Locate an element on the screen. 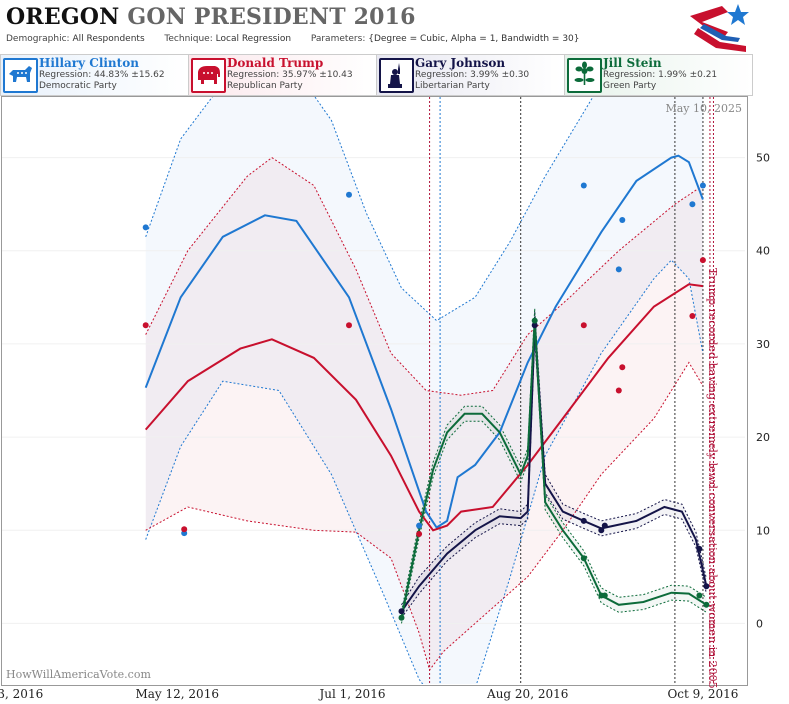 Image resolution: width=789 pixels, height=704 pixels. y-tick-label: 30 is located at coordinates (763, 344).